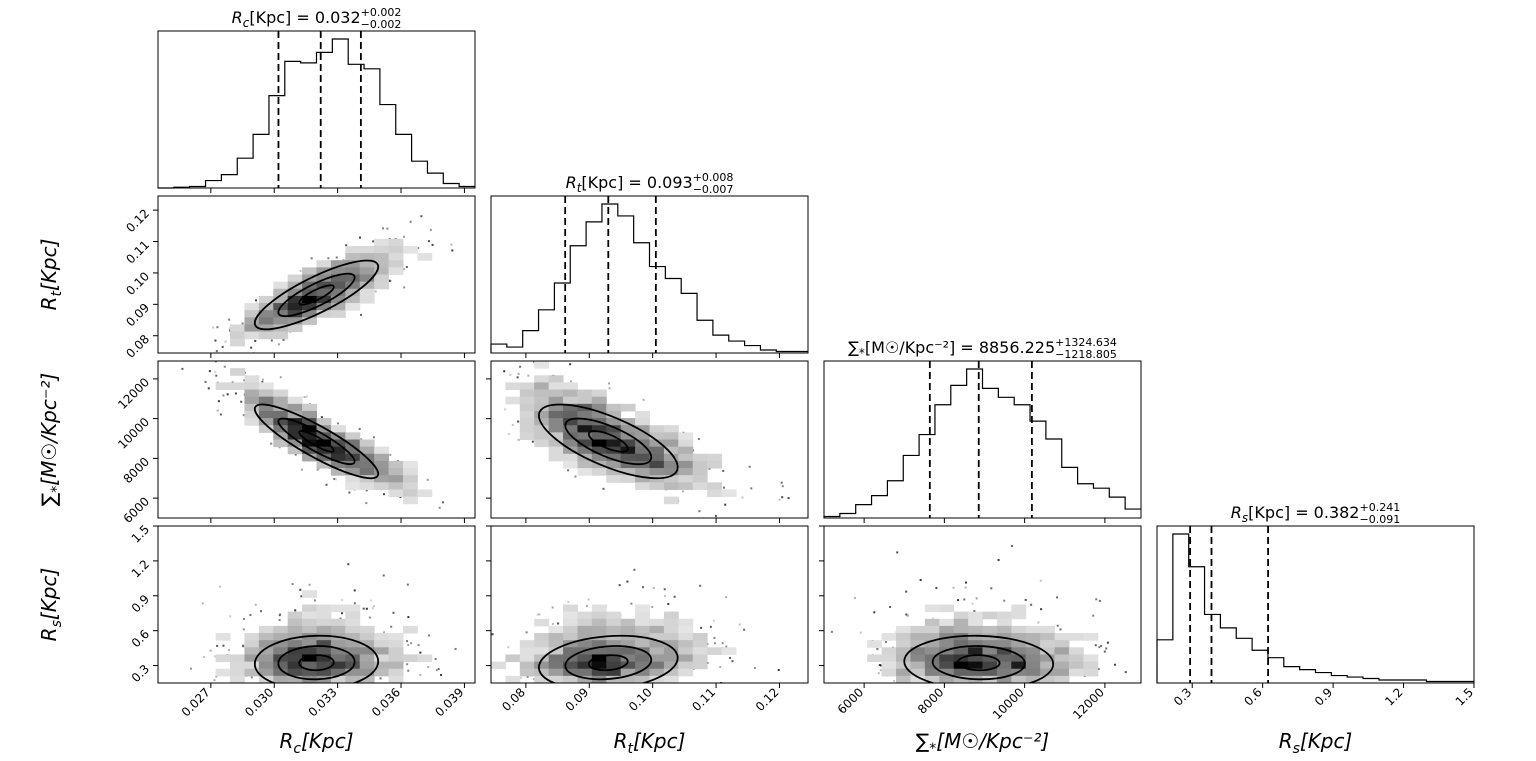 This screenshot has height=761, width=1536. I want to click on axes-frame, so click(649, 274).